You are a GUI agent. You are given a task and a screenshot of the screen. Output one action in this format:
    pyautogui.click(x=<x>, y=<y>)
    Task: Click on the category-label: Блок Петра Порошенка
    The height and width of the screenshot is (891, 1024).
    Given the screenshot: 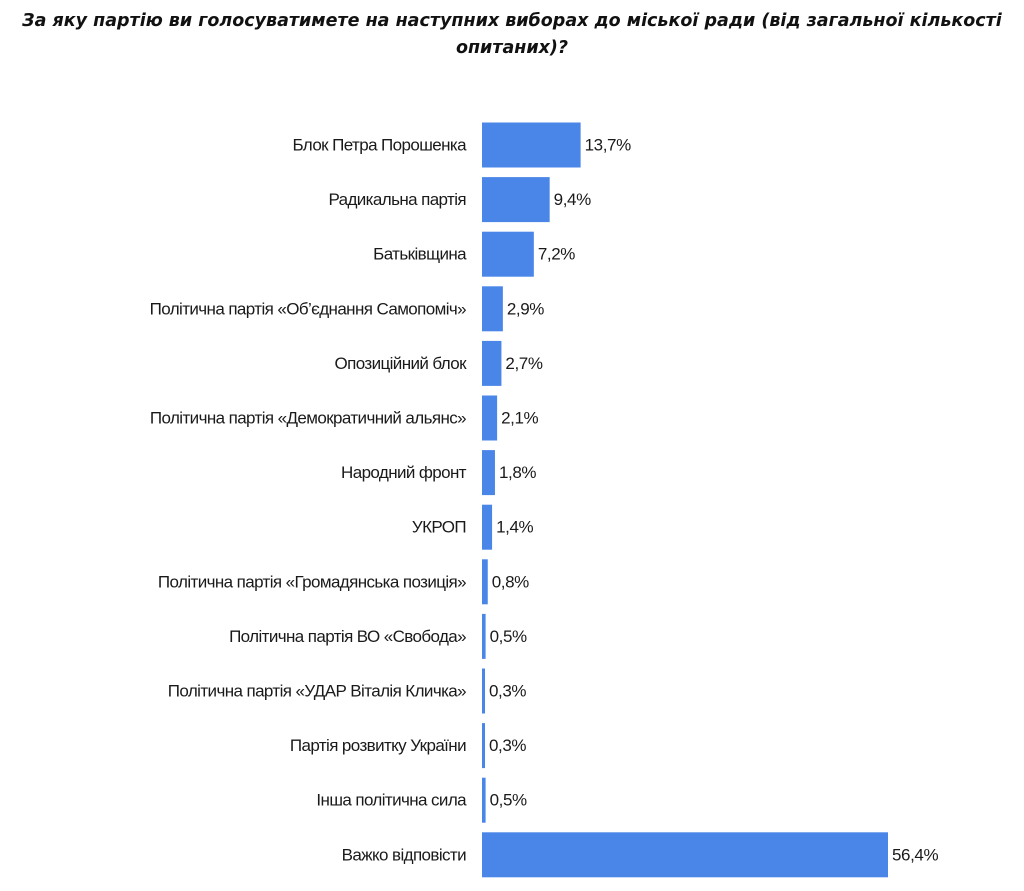 What is the action you would take?
    pyautogui.click(x=379, y=145)
    